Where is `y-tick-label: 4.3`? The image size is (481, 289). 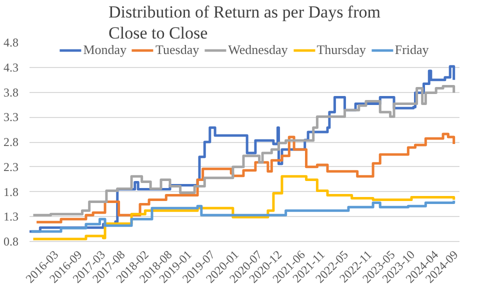
y-tick-label: 4.3 is located at coordinates (11, 67).